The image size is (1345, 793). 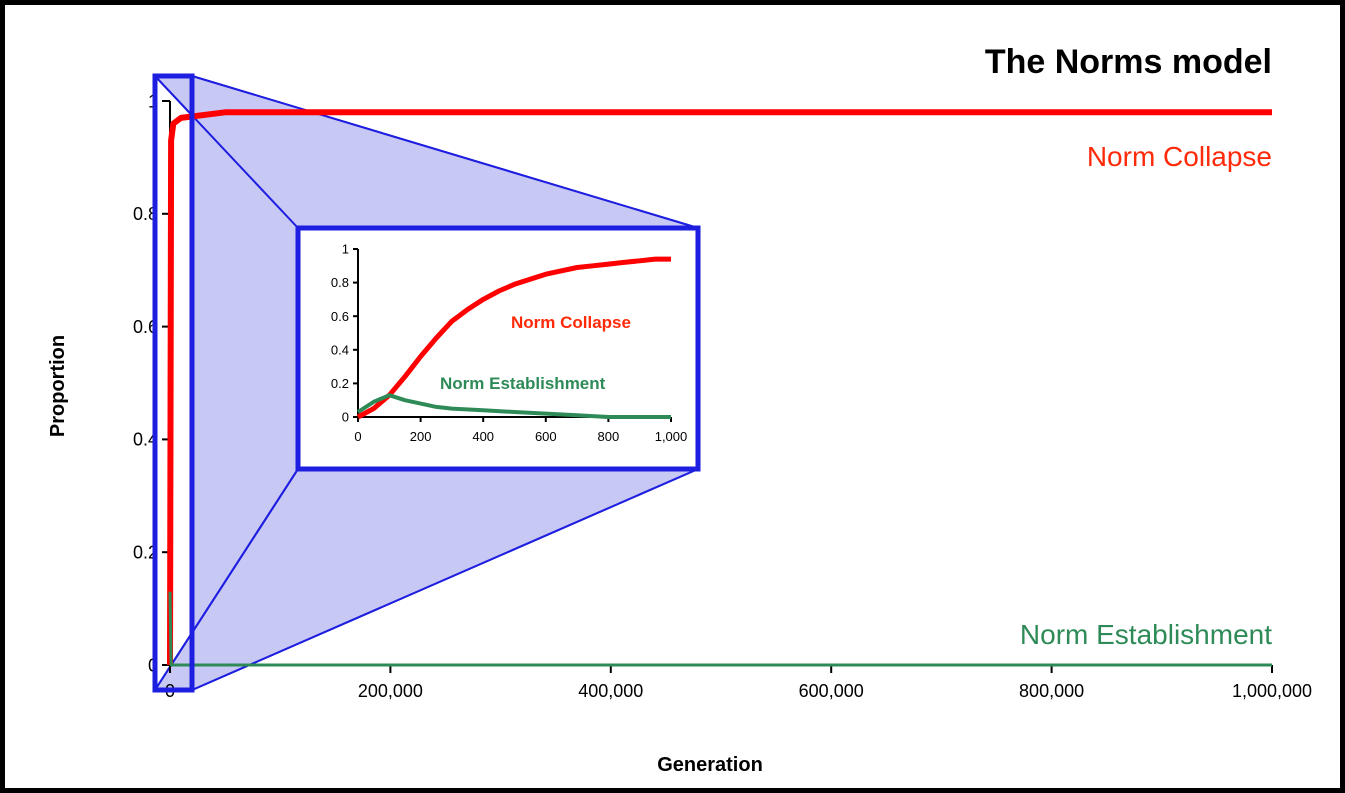 What do you see at coordinates (831, 691) in the screenshot?
I see `p0-x-tick-label: 600,000` at bounding box center [831, 691].